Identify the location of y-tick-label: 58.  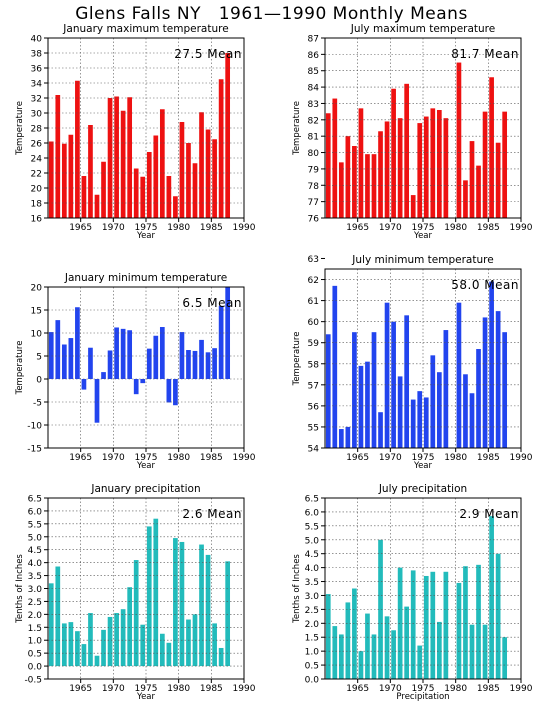
(314, 365).